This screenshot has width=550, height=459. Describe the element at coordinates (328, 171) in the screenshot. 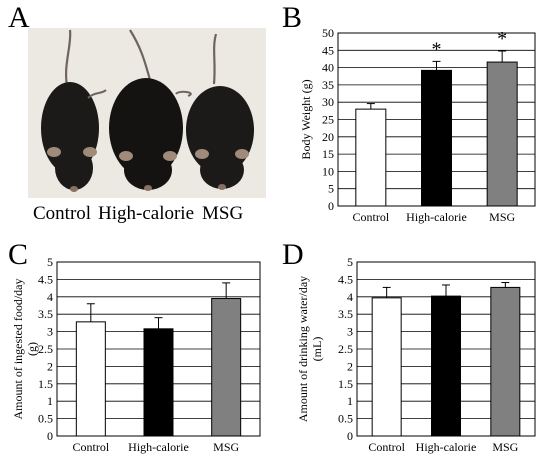

I see `y-tick-label: 10` at that location.